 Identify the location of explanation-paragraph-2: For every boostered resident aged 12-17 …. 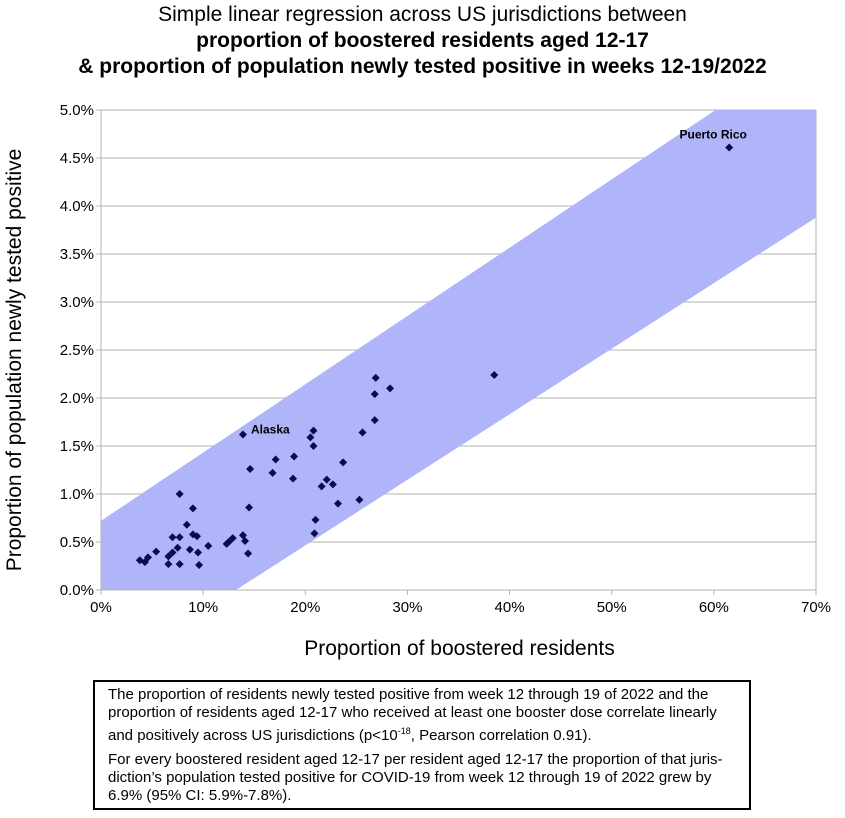
(415, 777).